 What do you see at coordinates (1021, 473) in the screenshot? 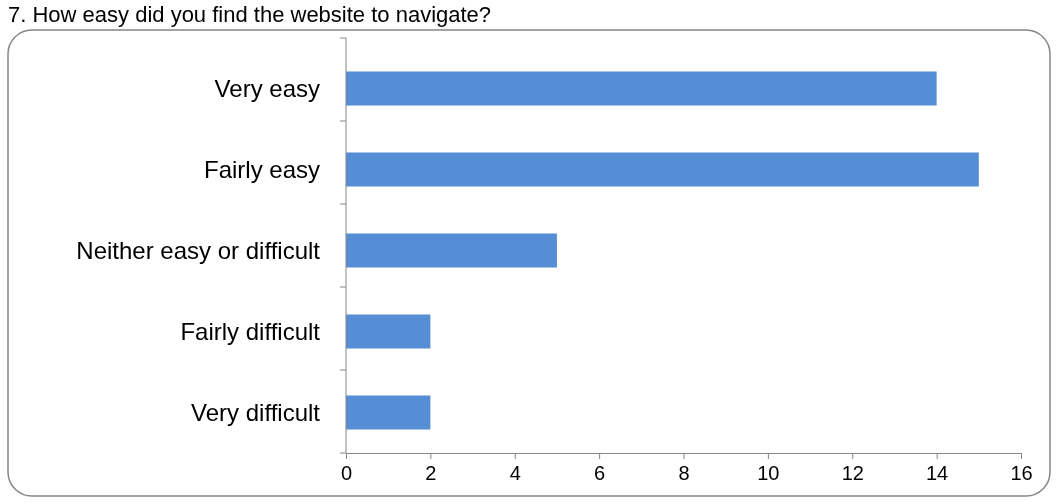
I see `x-tick-label: 16` at bounding box center [1021, 473].